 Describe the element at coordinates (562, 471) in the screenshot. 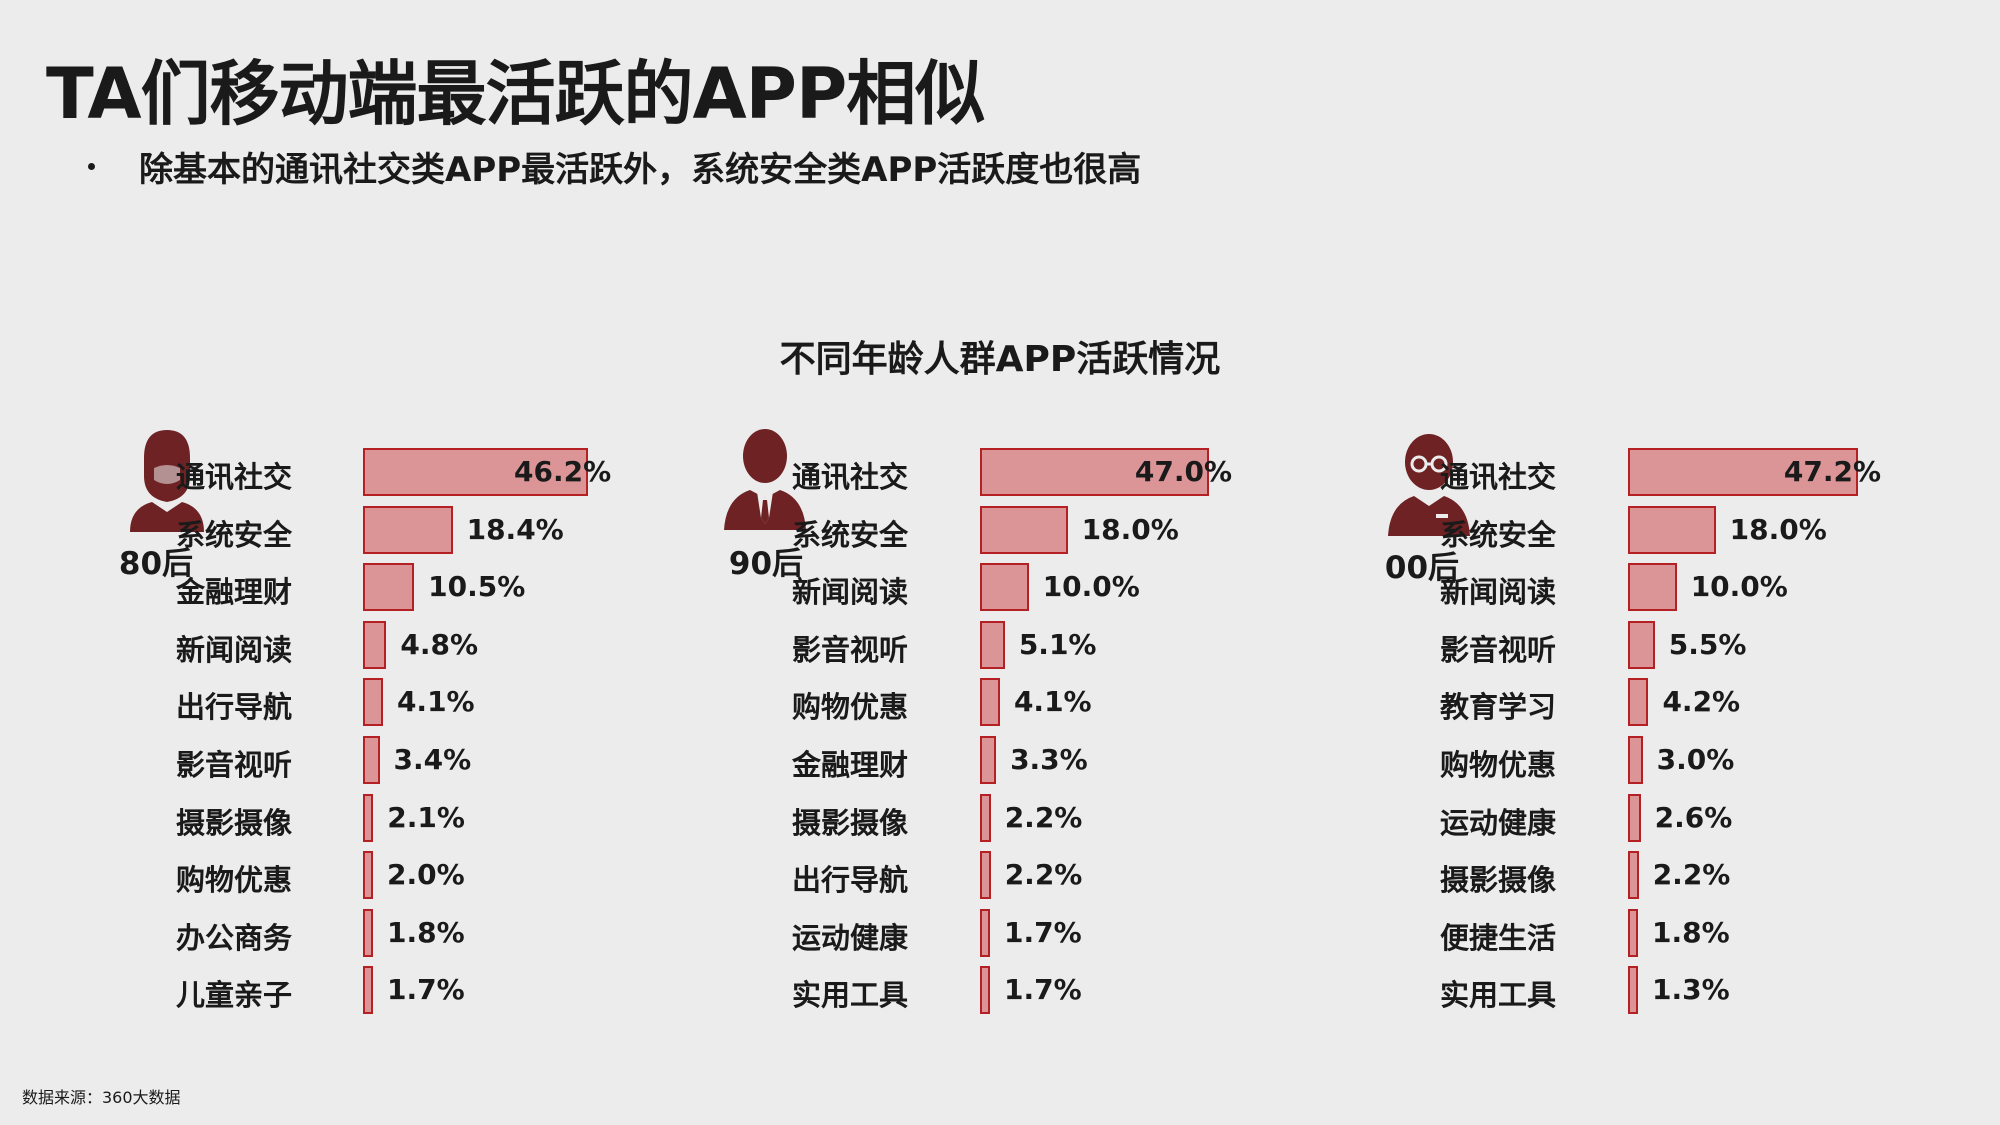

I see `value-label: 46.2%` at that location.